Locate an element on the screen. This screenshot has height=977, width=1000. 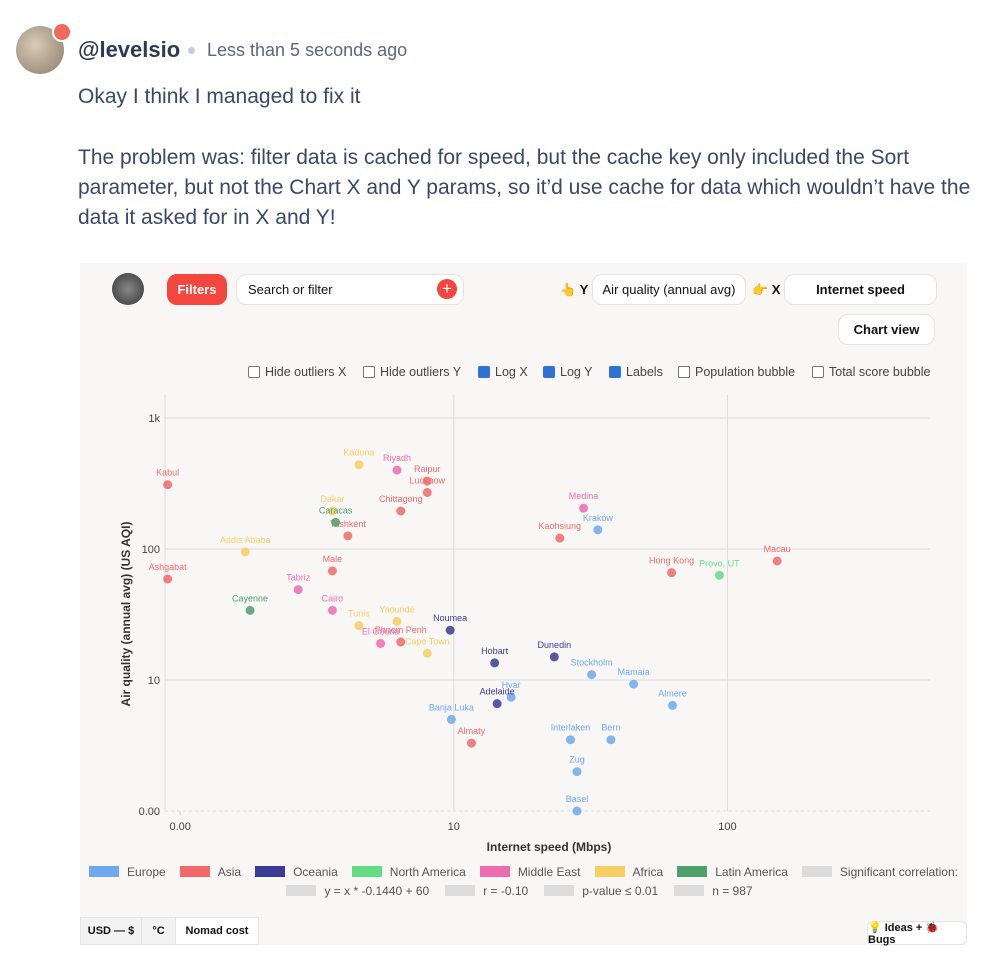
username: @levelsio is located at coordinates (129, 49).